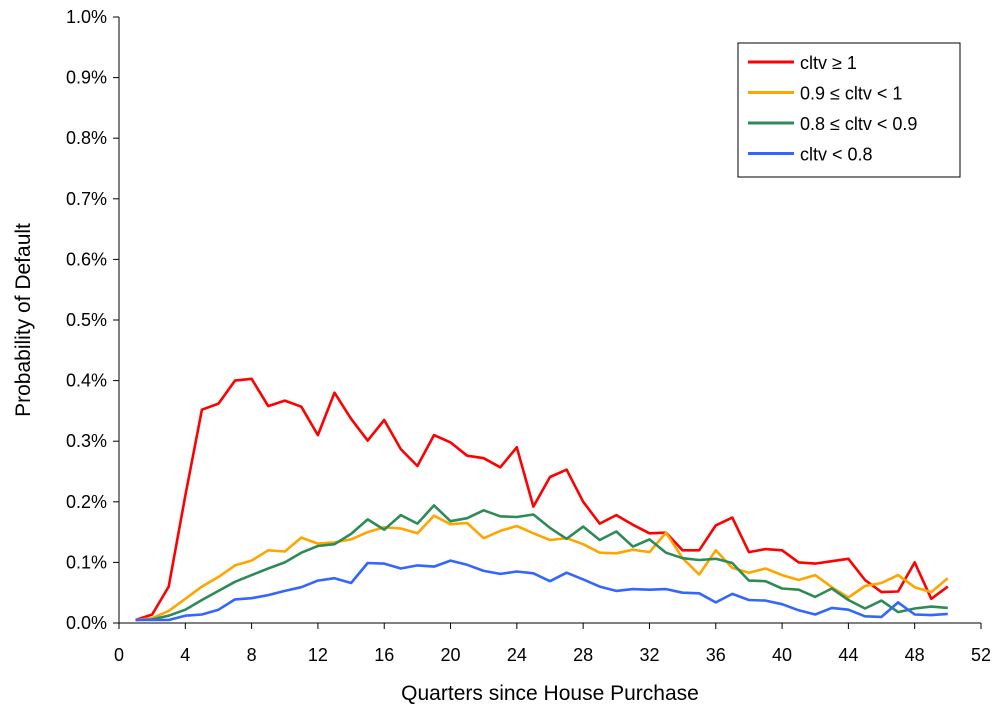 This screenshot has width=995, height=709. I want to click on x-tick-label: 28, so click(583, 655).